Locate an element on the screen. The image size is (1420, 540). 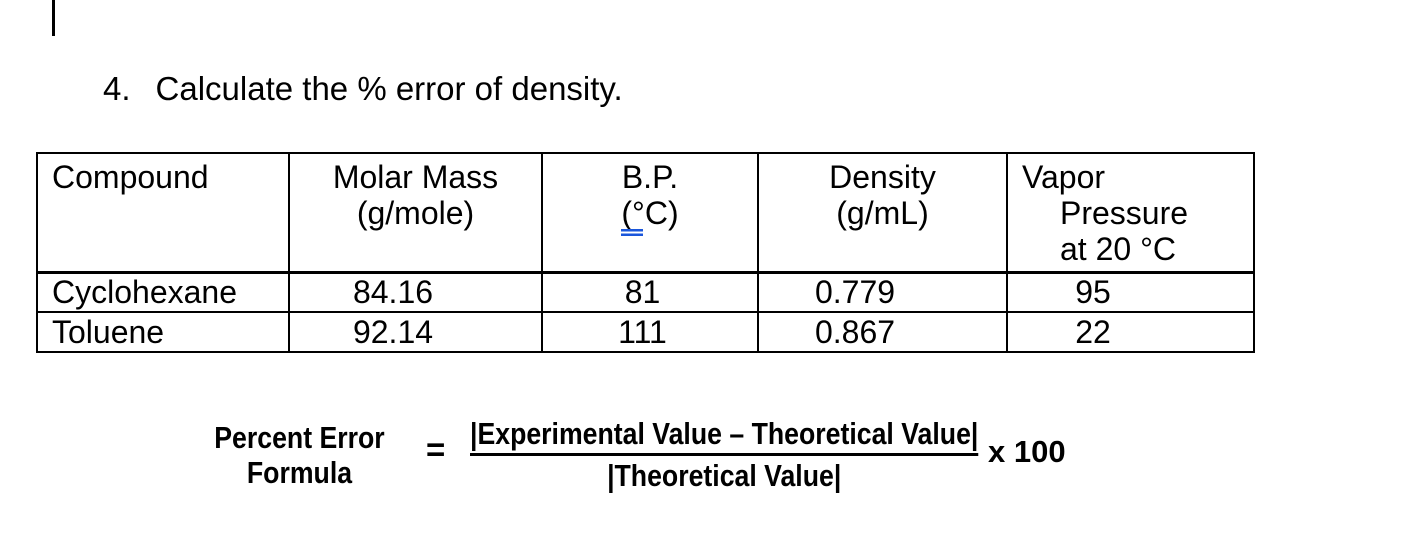
header-bp: B.P. (°C) is located at coordinates (650, 213).